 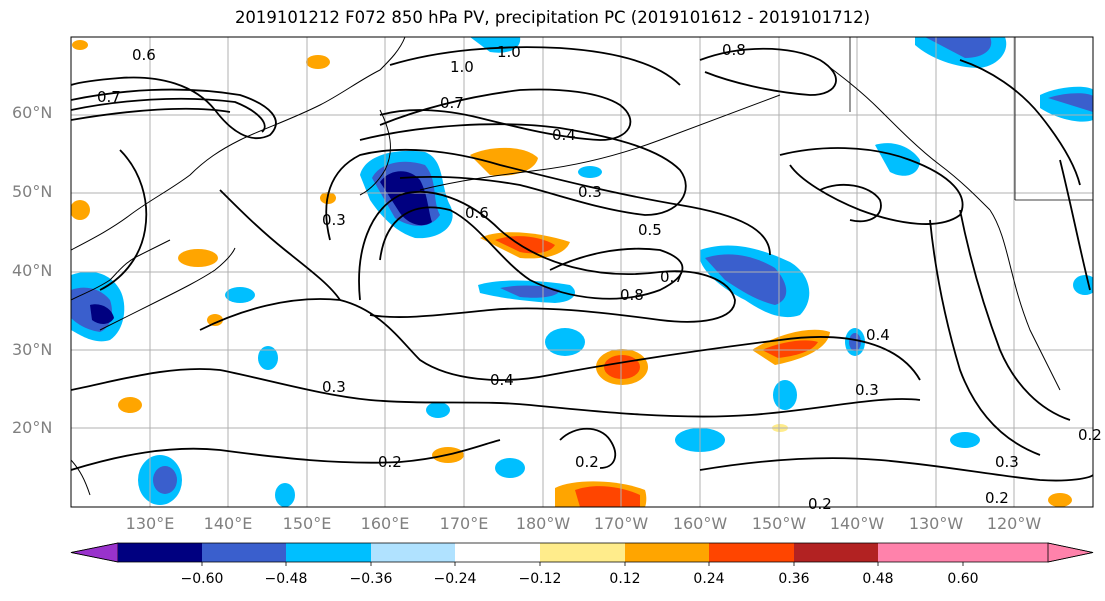 I want to click on colorbar-tick: 0.24, so click(x=709, y=579).